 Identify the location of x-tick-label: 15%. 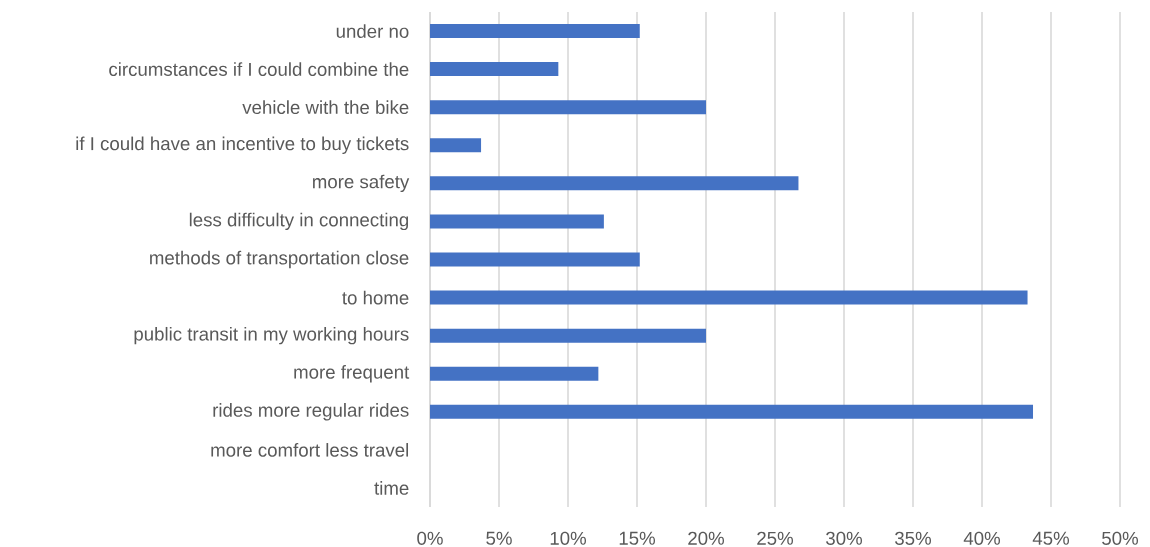
(637, 538).